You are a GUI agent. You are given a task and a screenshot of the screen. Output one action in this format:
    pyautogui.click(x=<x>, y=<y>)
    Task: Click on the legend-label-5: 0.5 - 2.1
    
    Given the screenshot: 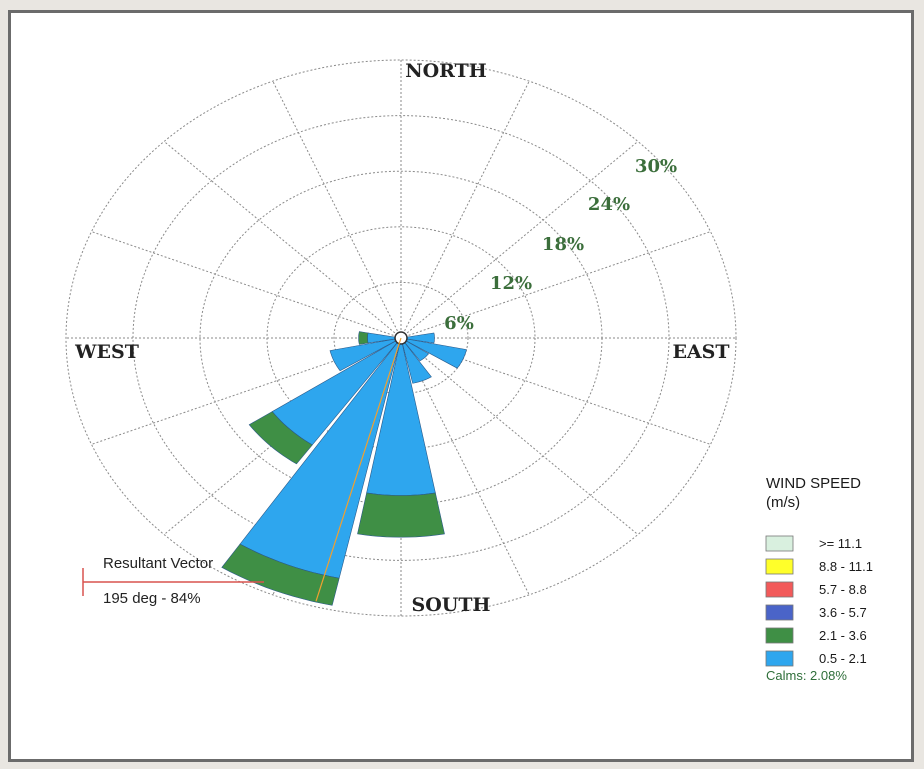 What is the action you would take?
    pyautogui.click(x=843, y=658)
    